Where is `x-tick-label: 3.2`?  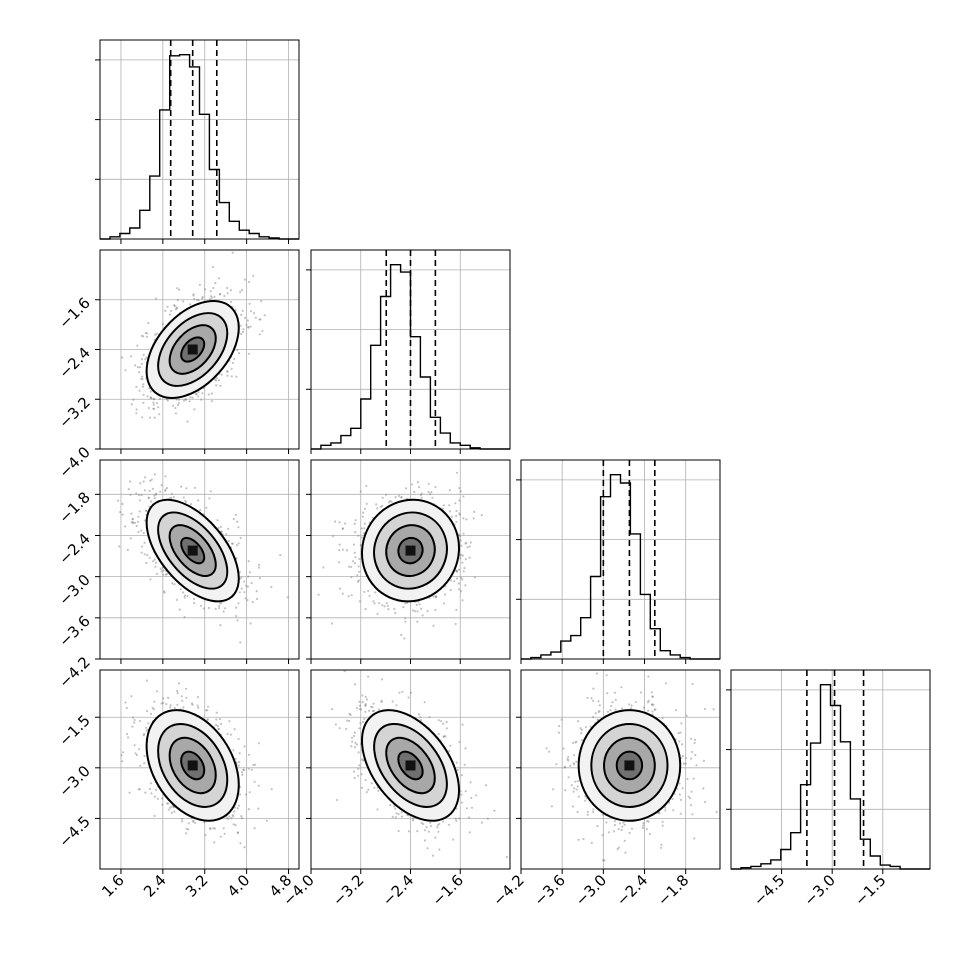 x-tick-label: 3.2 is located at coordinates (197, 886).